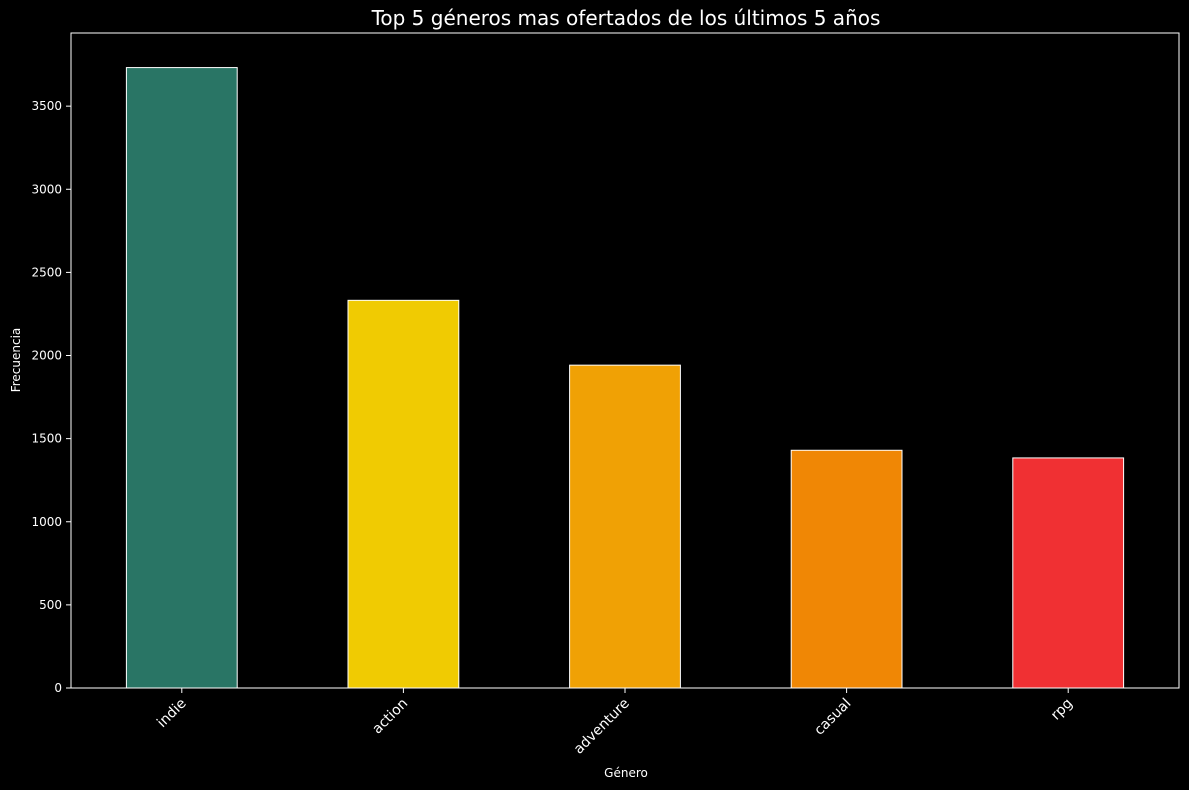 This screenshot has height=790, width=1189. What do you see at coordinates (46, 106) in the screenshot?
I see `y-tick-label: 3500` at bounding box center [46, 106].